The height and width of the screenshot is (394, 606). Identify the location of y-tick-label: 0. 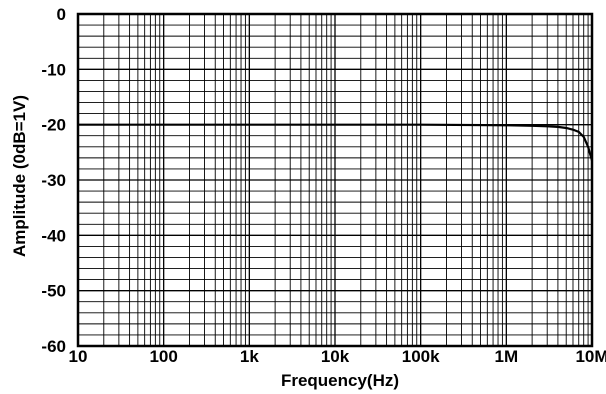
(61, 14).